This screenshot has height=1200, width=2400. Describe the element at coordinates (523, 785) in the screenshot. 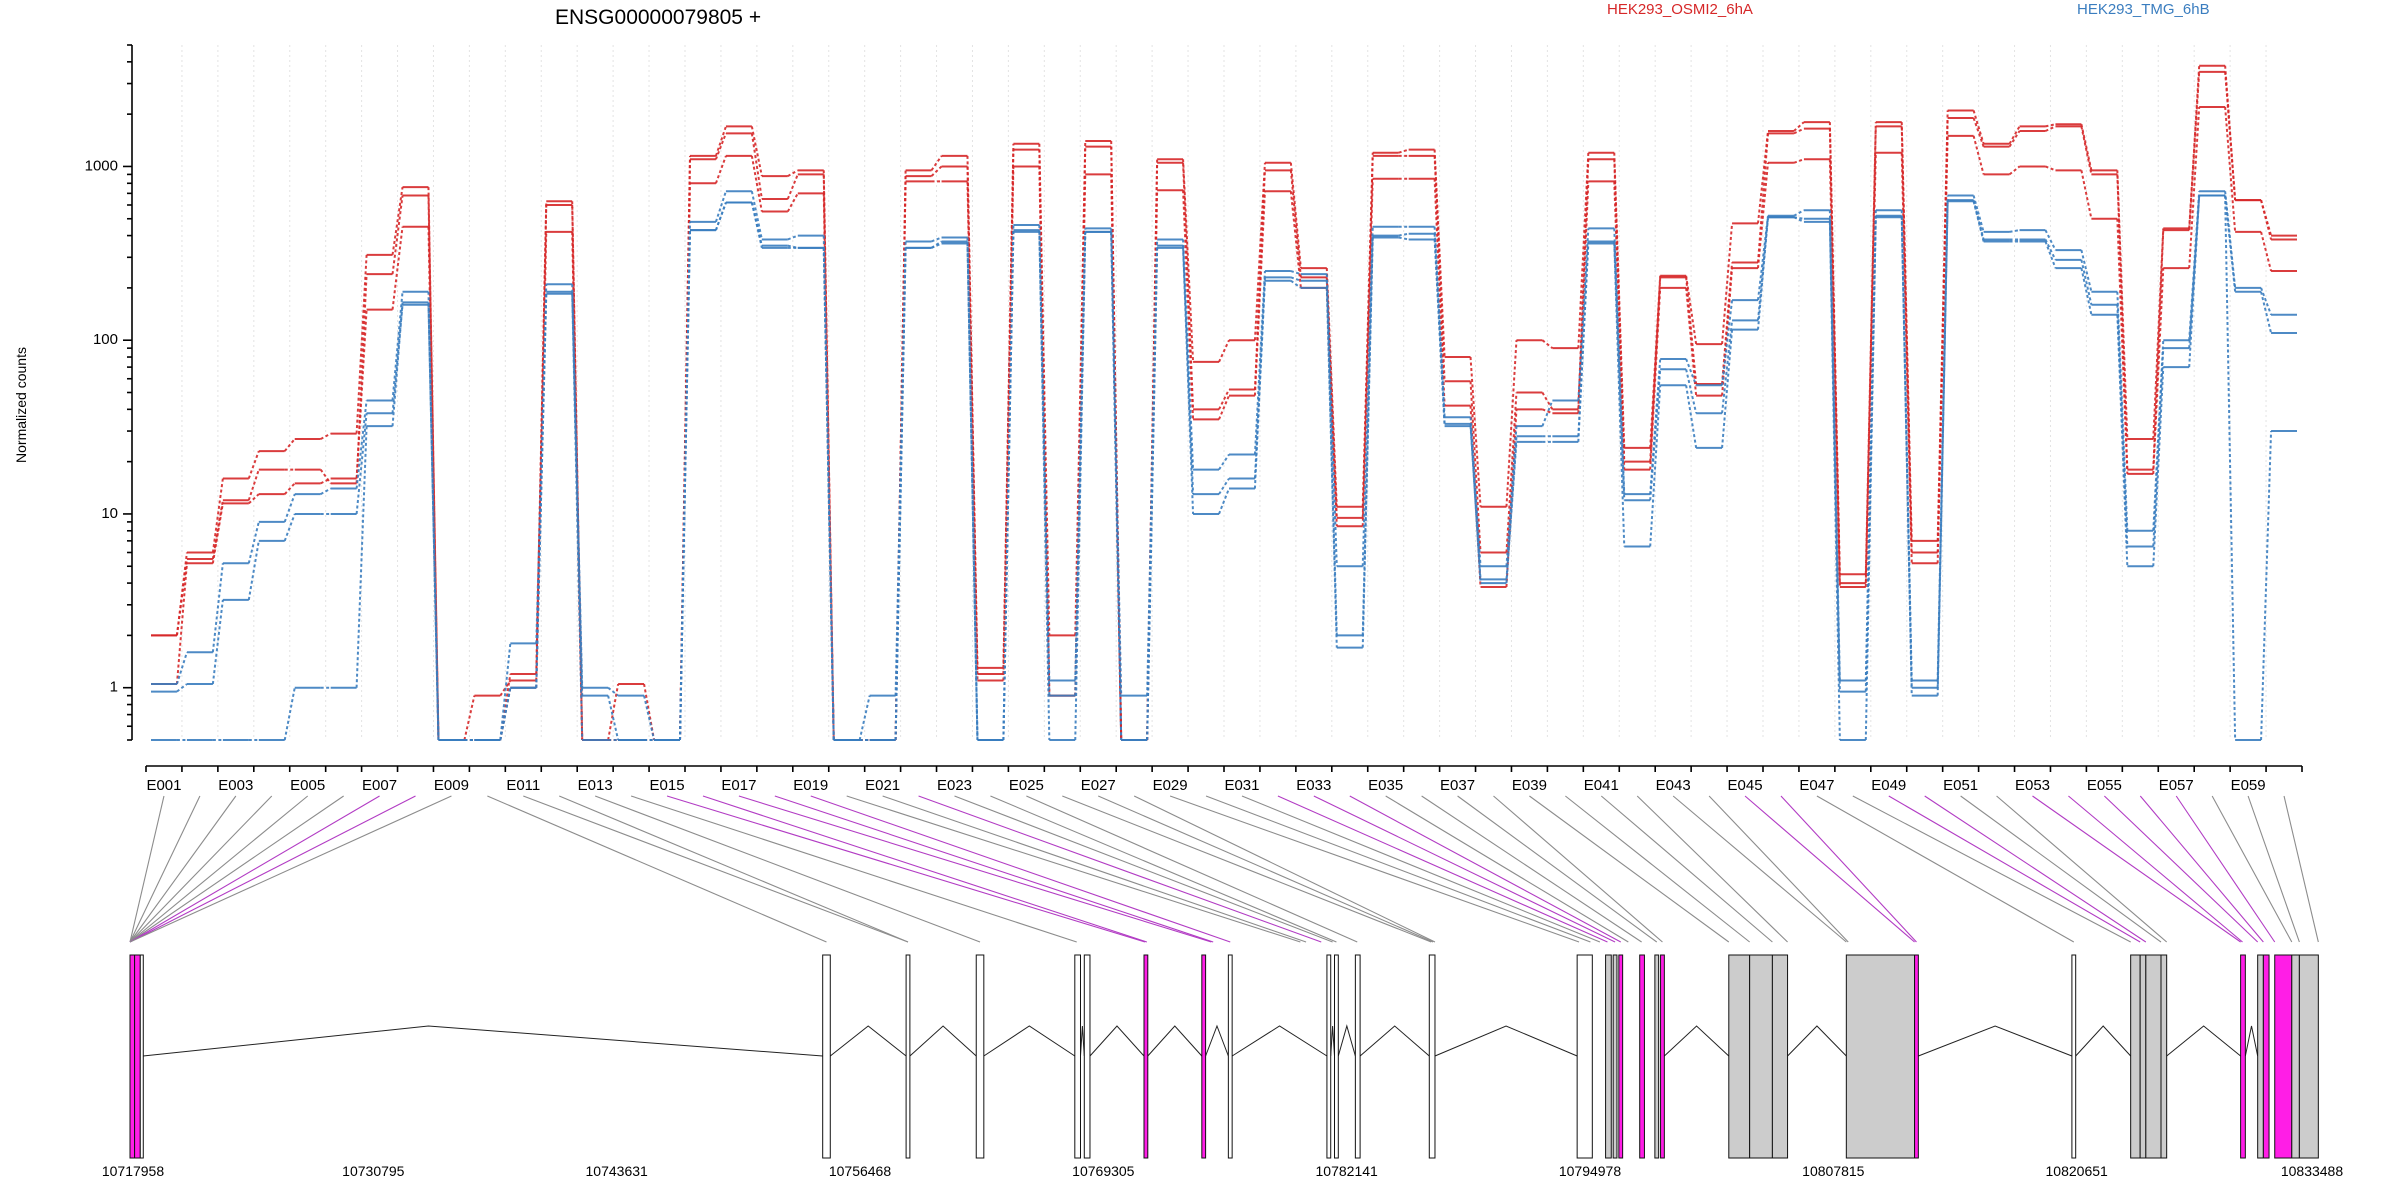

I see `x-tick-label: E011` at that location.